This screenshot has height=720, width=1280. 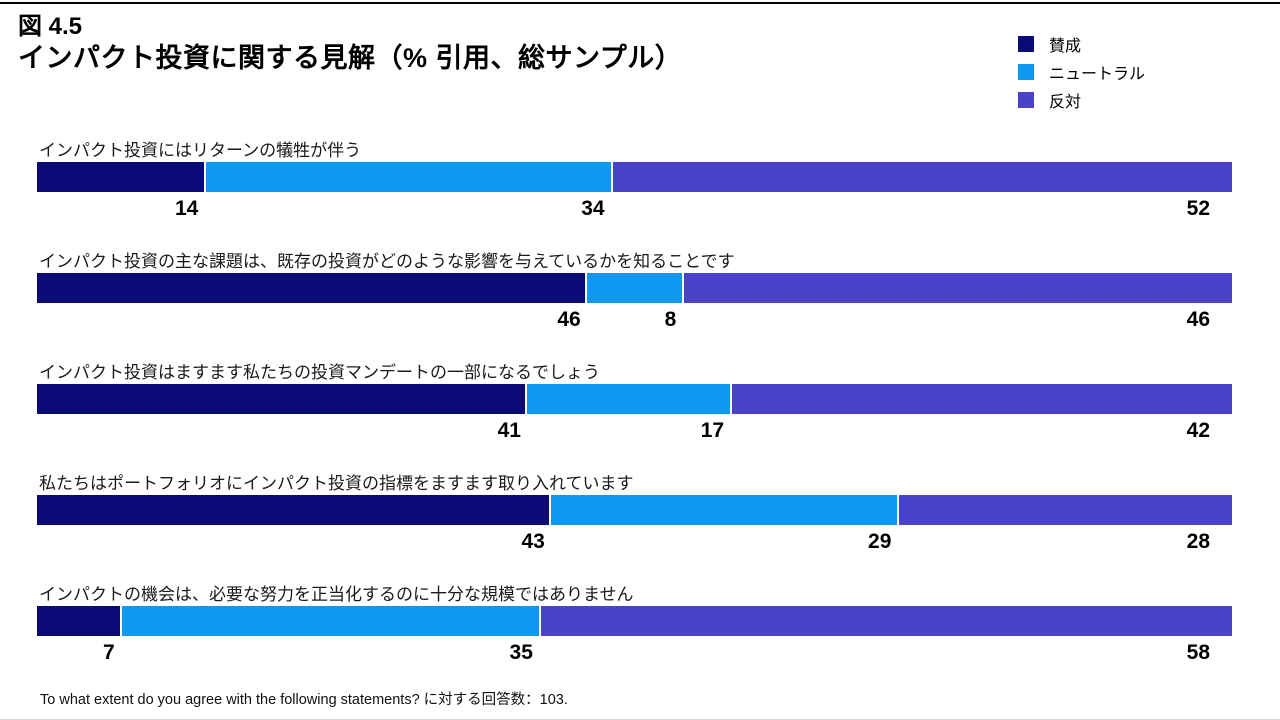 I want to click on legend-item-2: 反対, so click(x=1081, y=100).